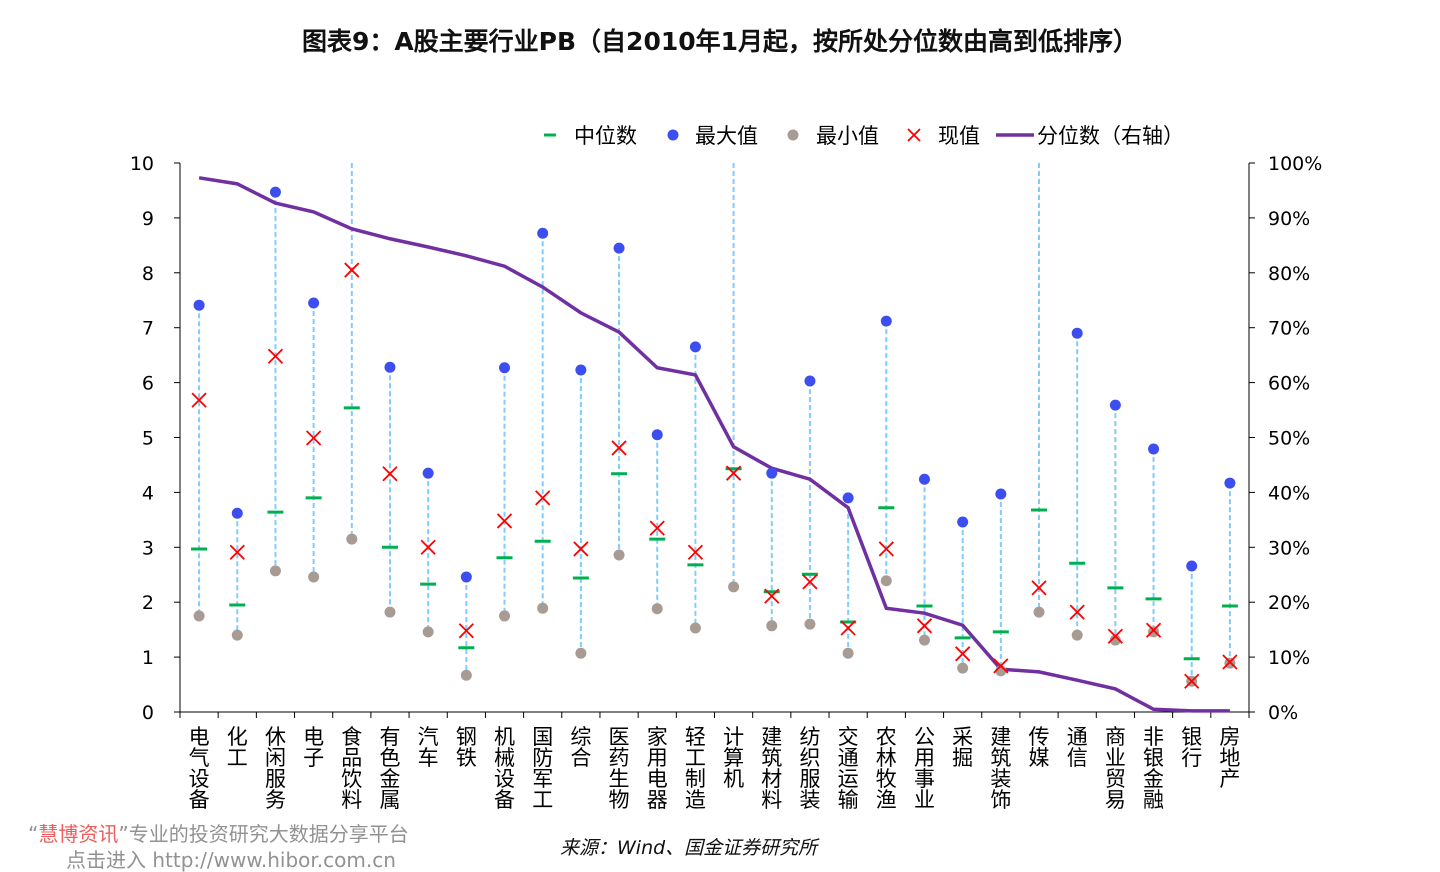 This screenshot has width=1440, height=872. Describe the element at coordinates (78, 834) in the screenshot. I see `watermark-brand: 慧博资讯` at that location.